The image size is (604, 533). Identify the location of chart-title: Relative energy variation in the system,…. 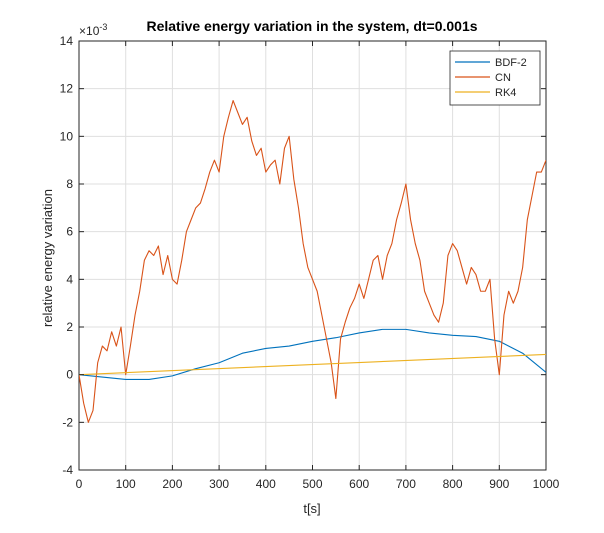
(311, 26).